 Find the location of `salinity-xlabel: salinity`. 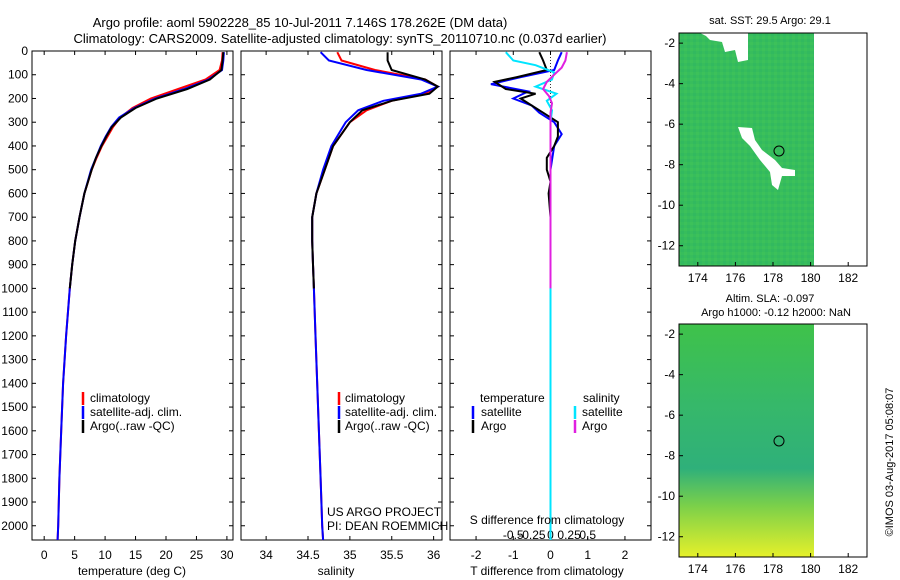

salinity-xlabel: salinity is located at coordinates (336, 571).